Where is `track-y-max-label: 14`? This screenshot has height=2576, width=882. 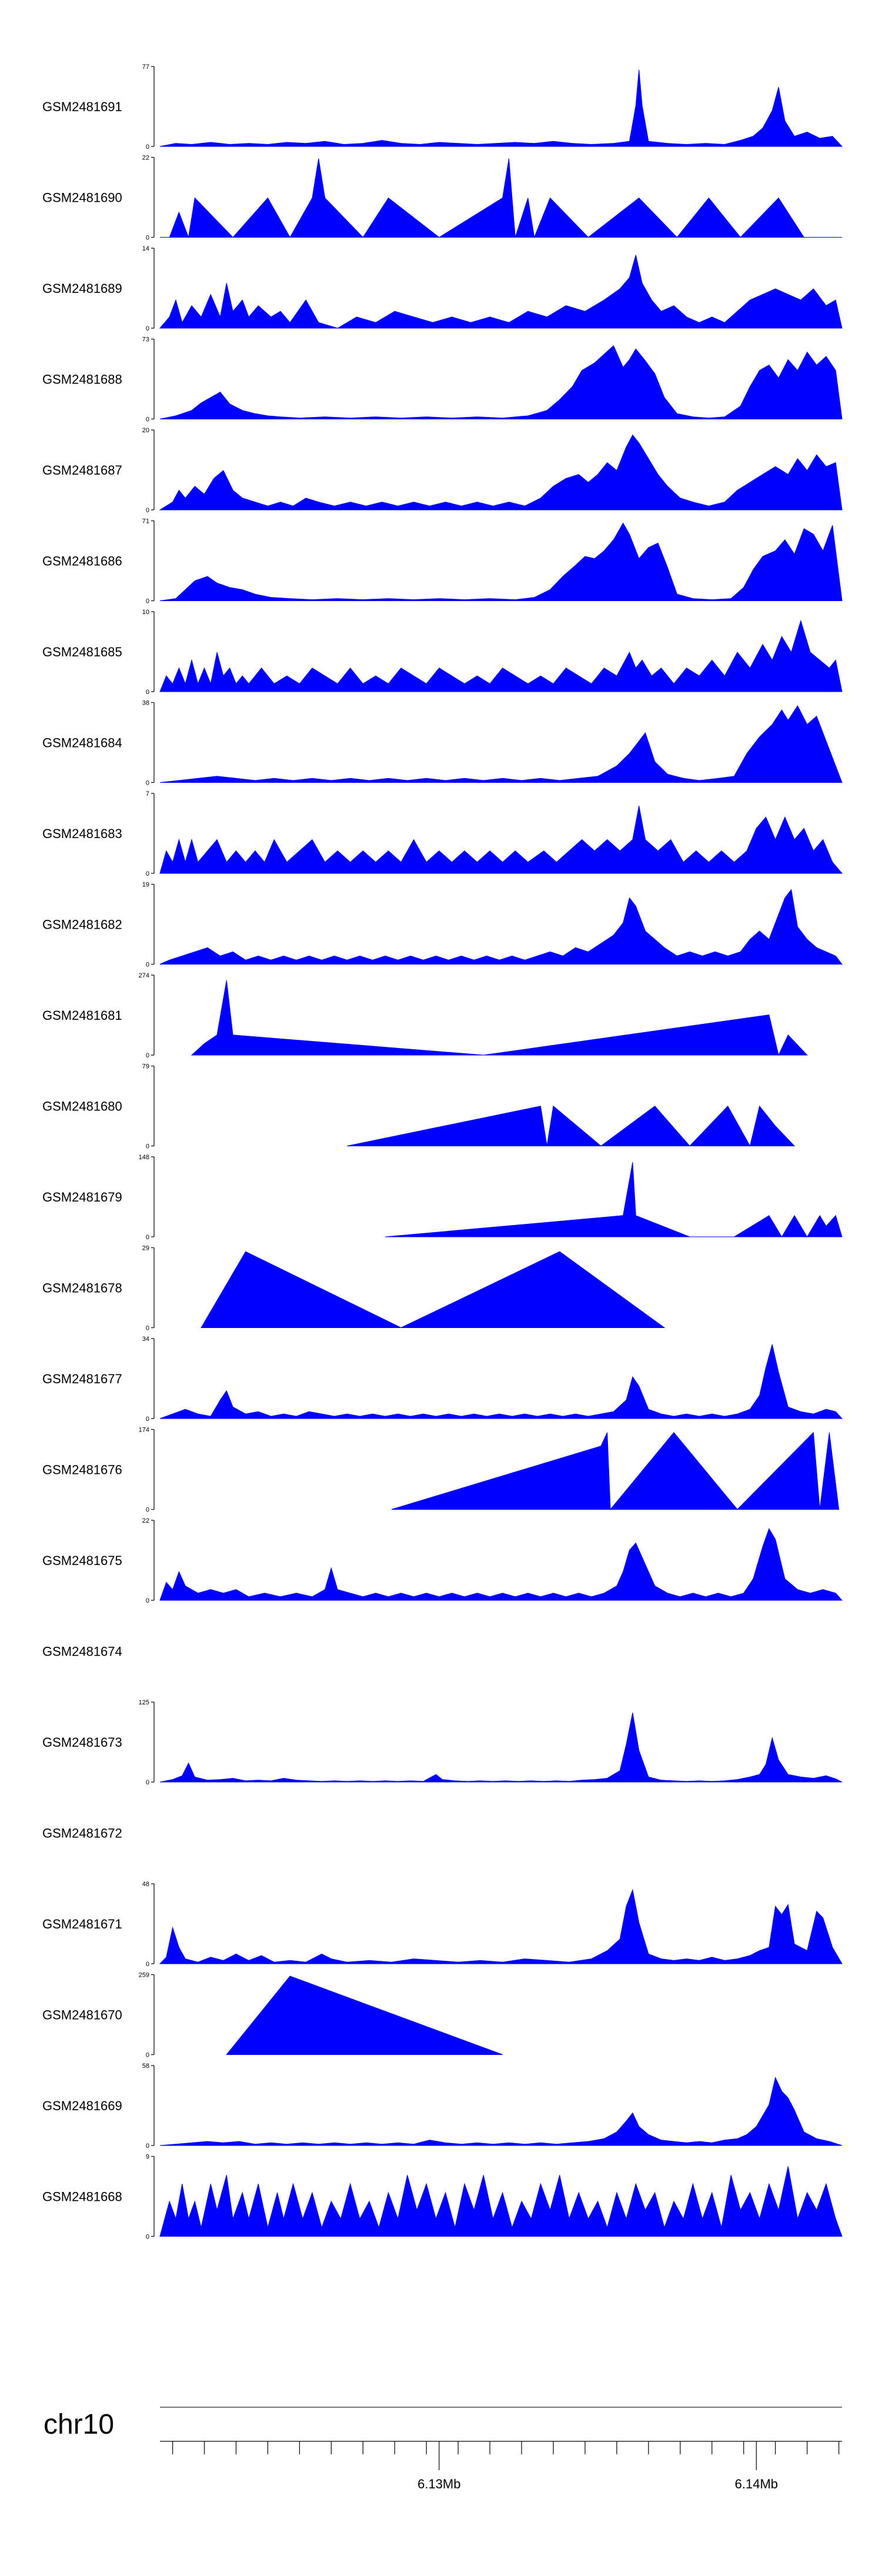 track-y-max-label: 14 is located at coordinates (145, 248).